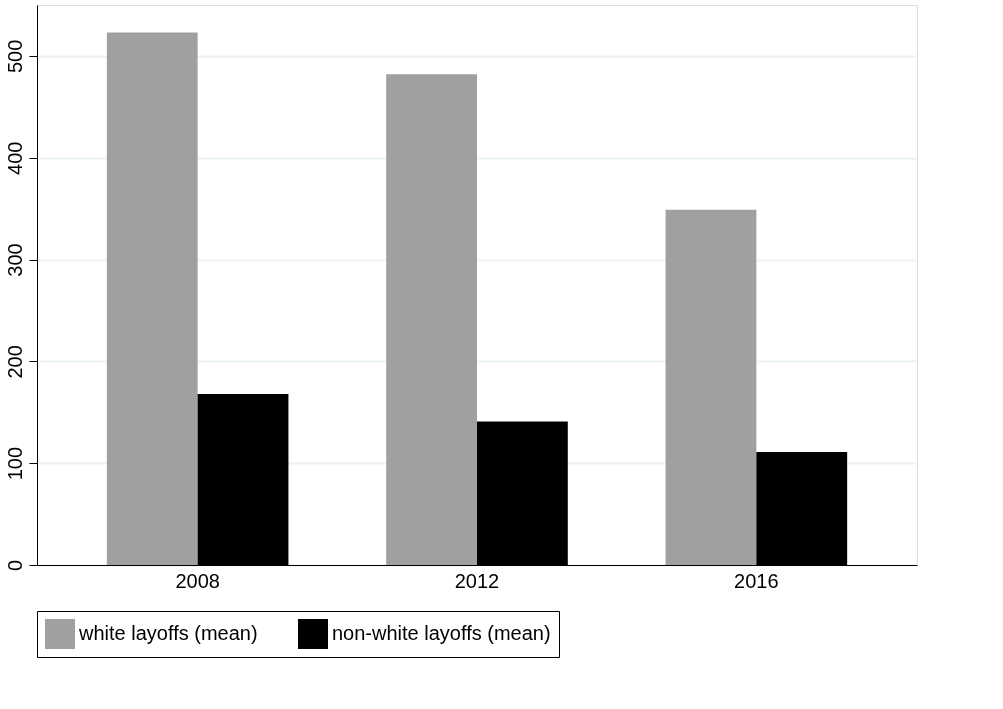 The height and width of the screenshot is (709, 1003). What do you see at coordinates (14, 158) in the screenshot?
I see `y-tick-label: 400` at bounding box center [14, 158].